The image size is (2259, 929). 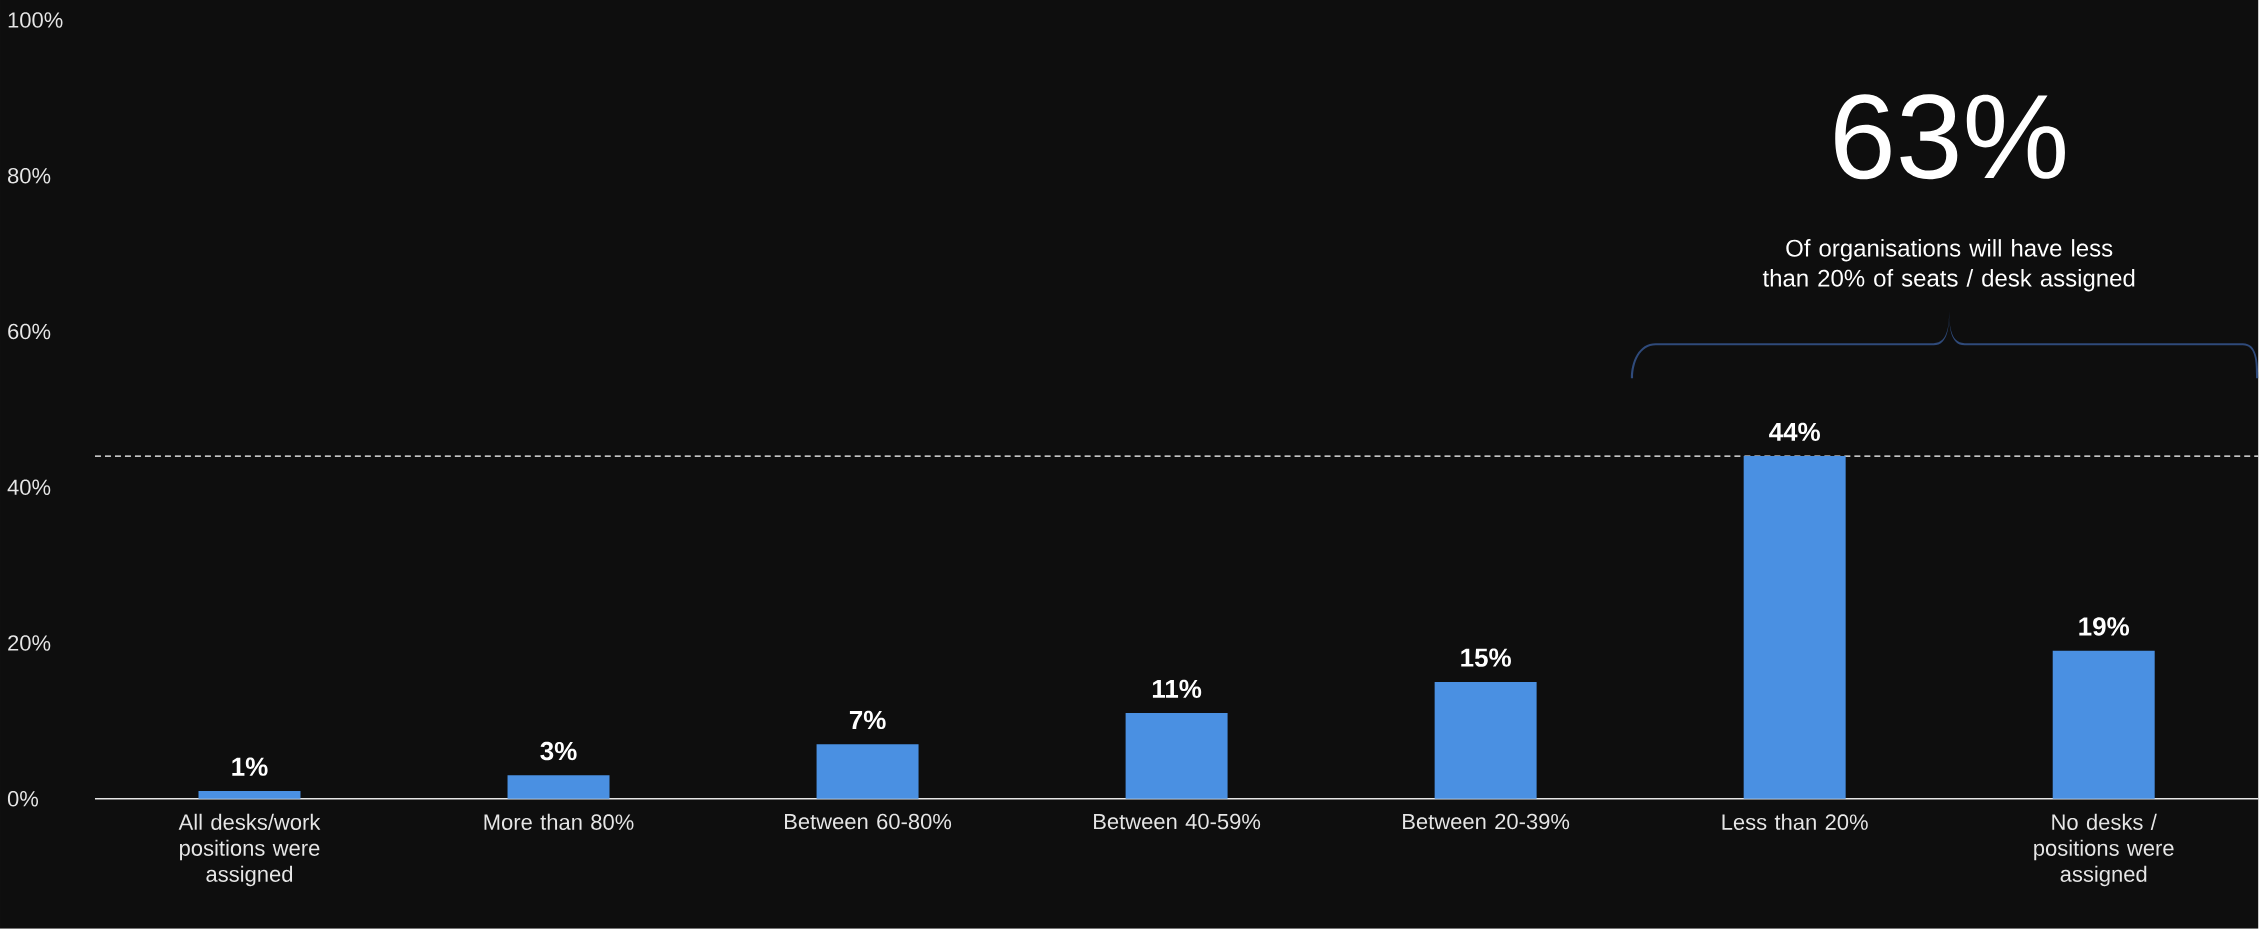 I want to click on x-tick-label: Between 40-59%, so click(x=1177, y=821).